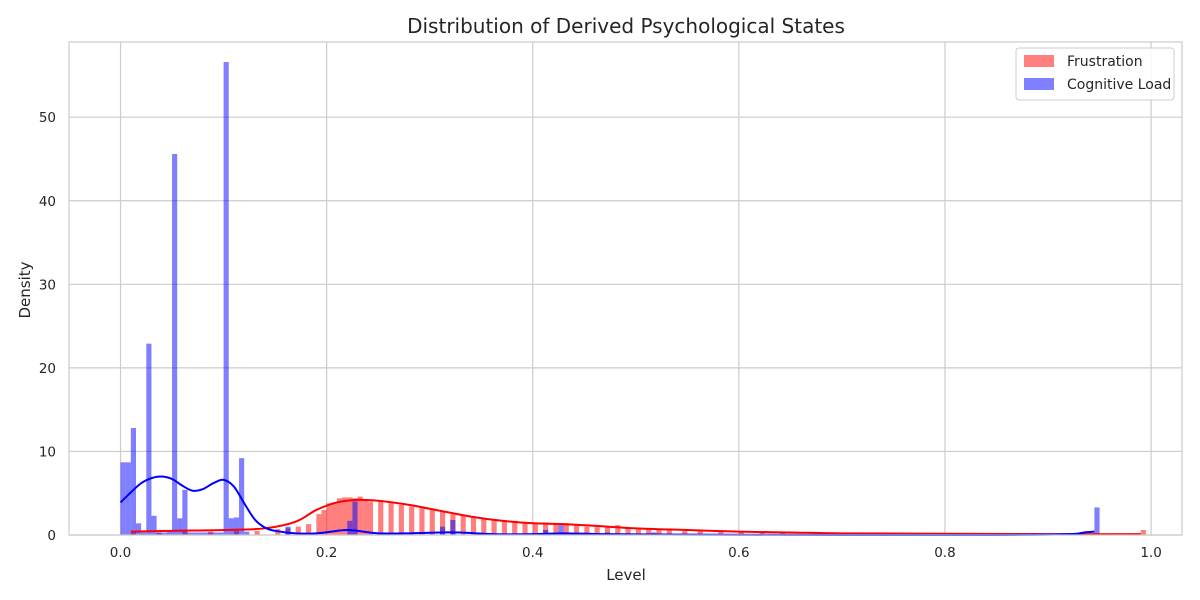 The height and width of the screenshot is (600, 1200). What do you see at coordinates (120, 553) in the screenshot?
I see `x-tick-label: 0.0` at bounding box center [120, 553].